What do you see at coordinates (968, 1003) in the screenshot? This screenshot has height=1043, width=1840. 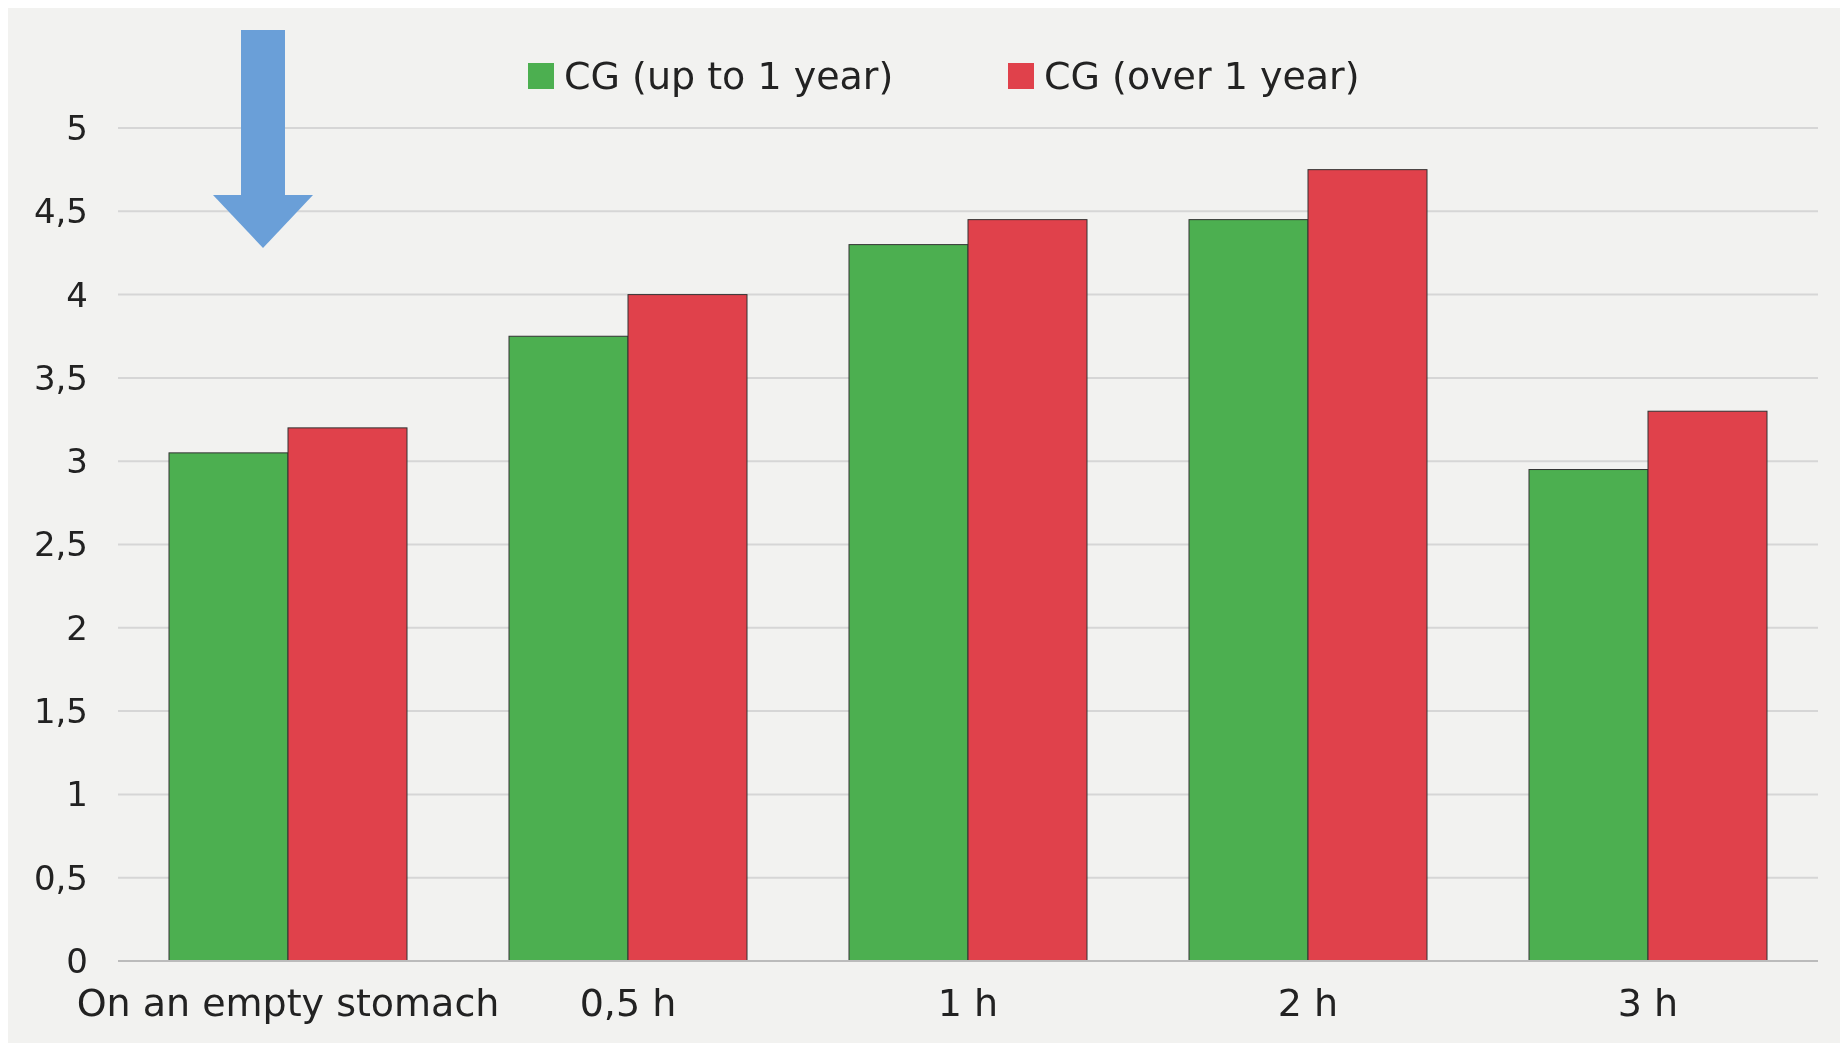 I see `x-tick-label: 1 h` at bounding box center [968, 1003].